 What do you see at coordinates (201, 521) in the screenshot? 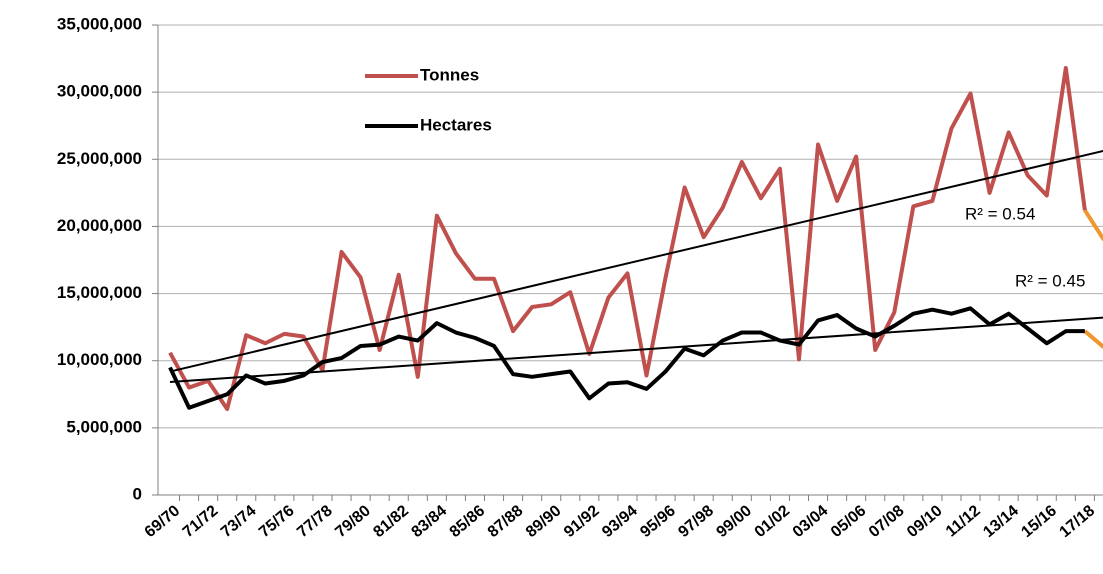
I see `x-tick-label: 71/72` at bounding box center [201, 521].